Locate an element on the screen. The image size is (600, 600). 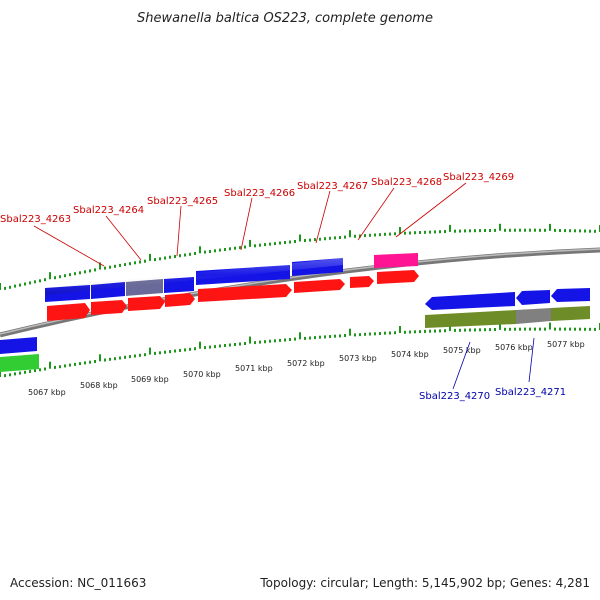
outer-tick-ring is located at coordinates (300, 256).